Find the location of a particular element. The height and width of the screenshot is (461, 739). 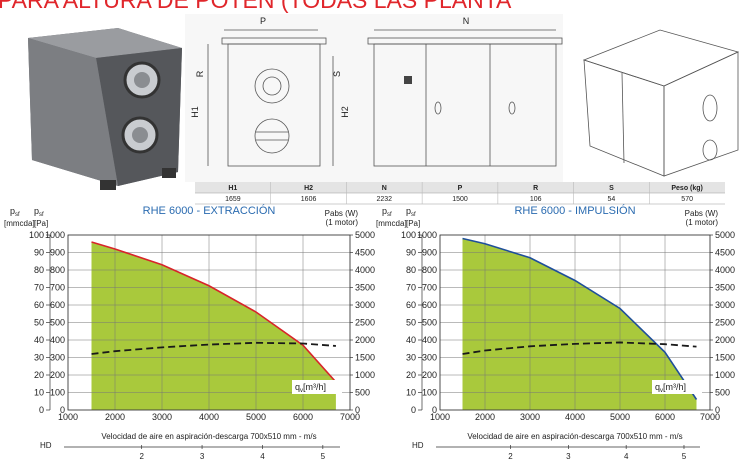

annotation: qv[m³/h] is located at coordinates (670, 388).